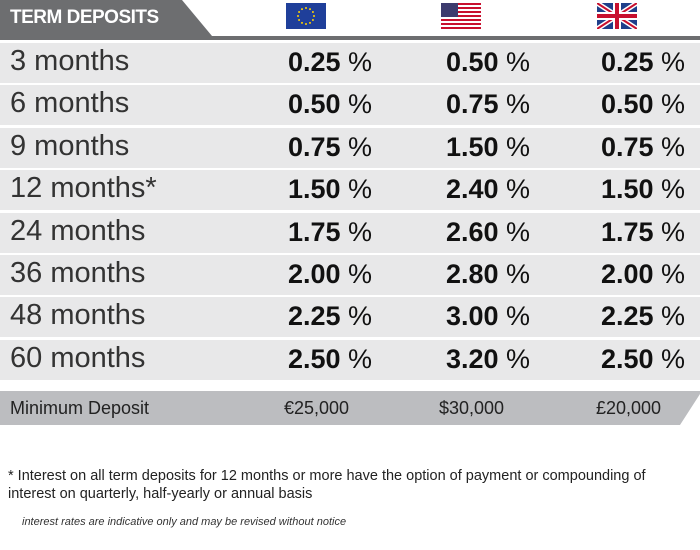 This screenshot has width=700, height=550. What do you see at coordinates (83, 188) in the screenshot?
I see `term-label: 12 months*` at bounding box center [83, 188].